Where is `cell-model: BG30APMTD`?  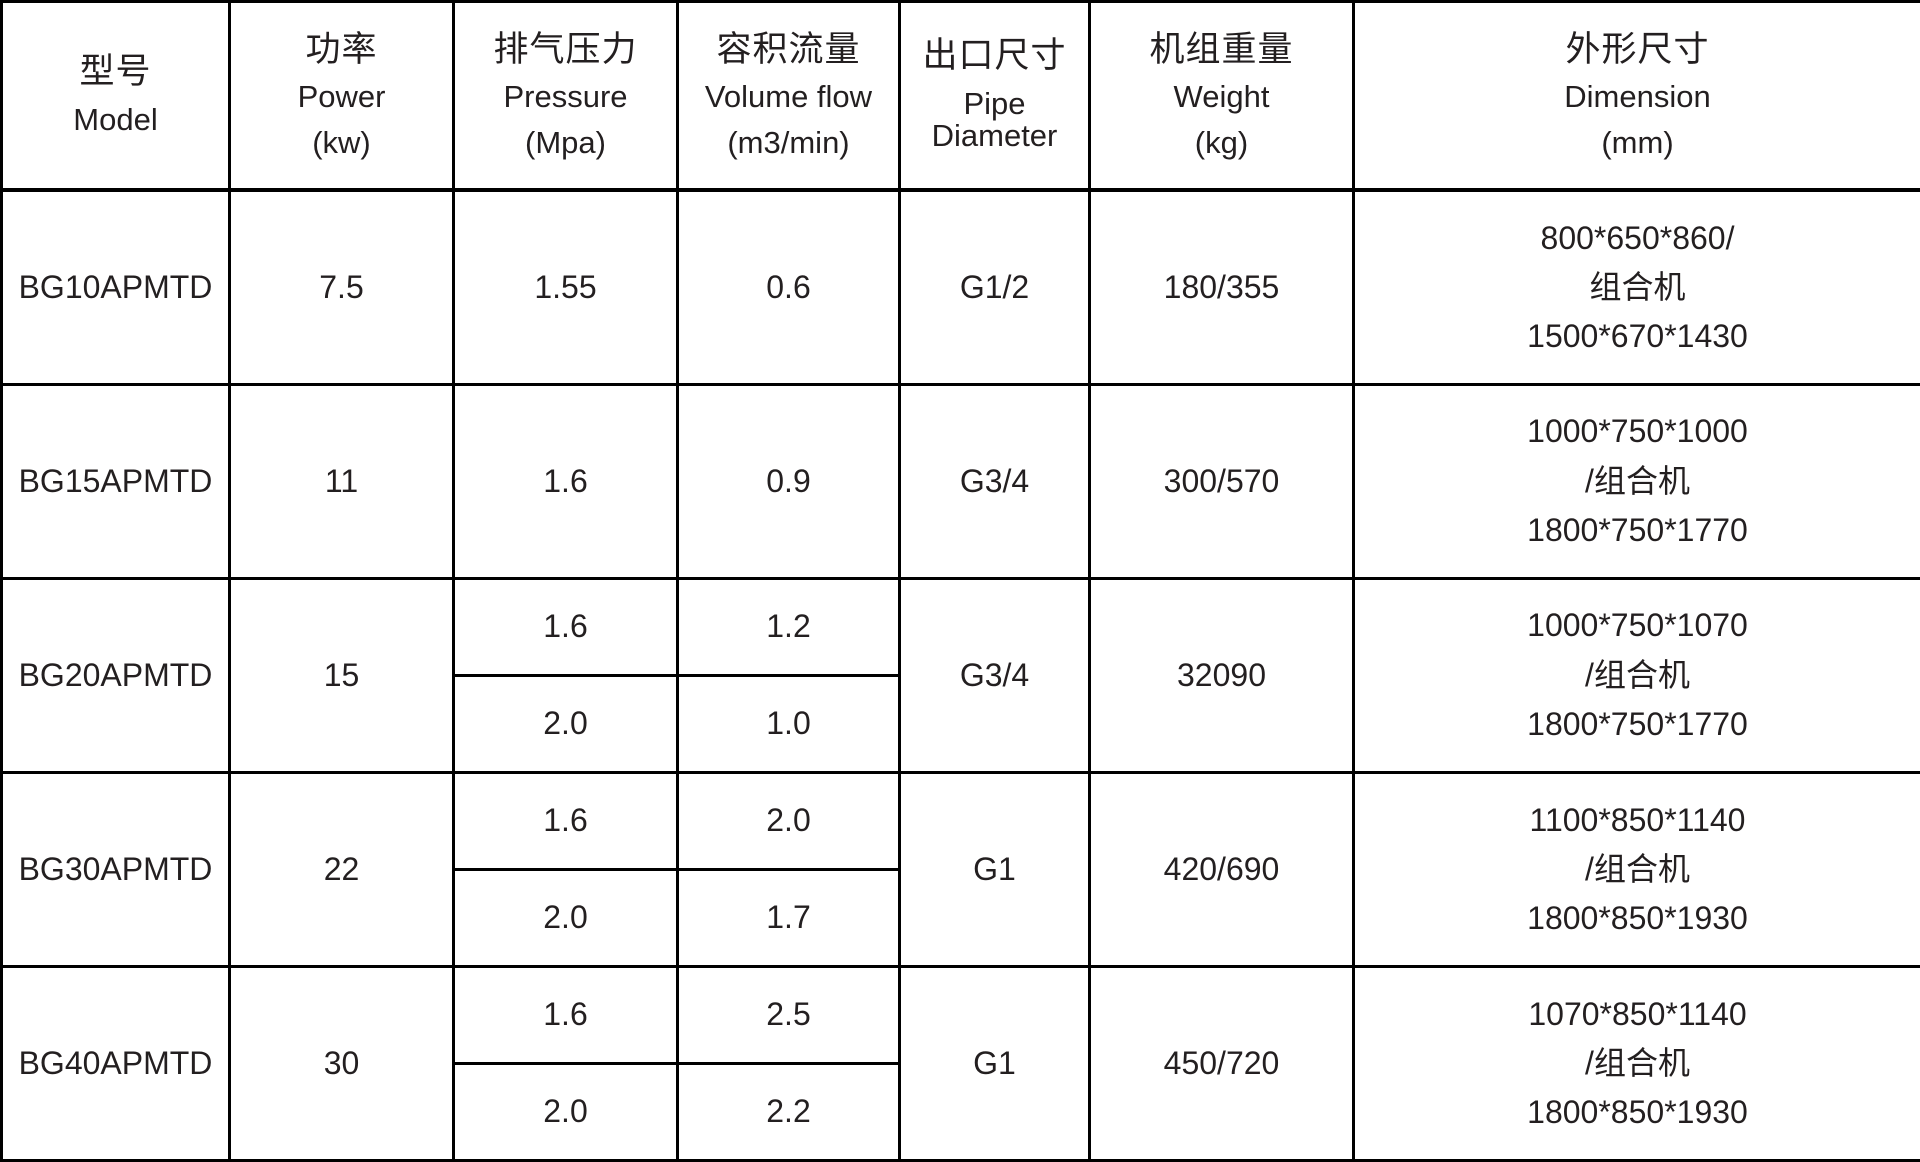 cell-model: BG30APMTD is located at coordinates (115, 869).